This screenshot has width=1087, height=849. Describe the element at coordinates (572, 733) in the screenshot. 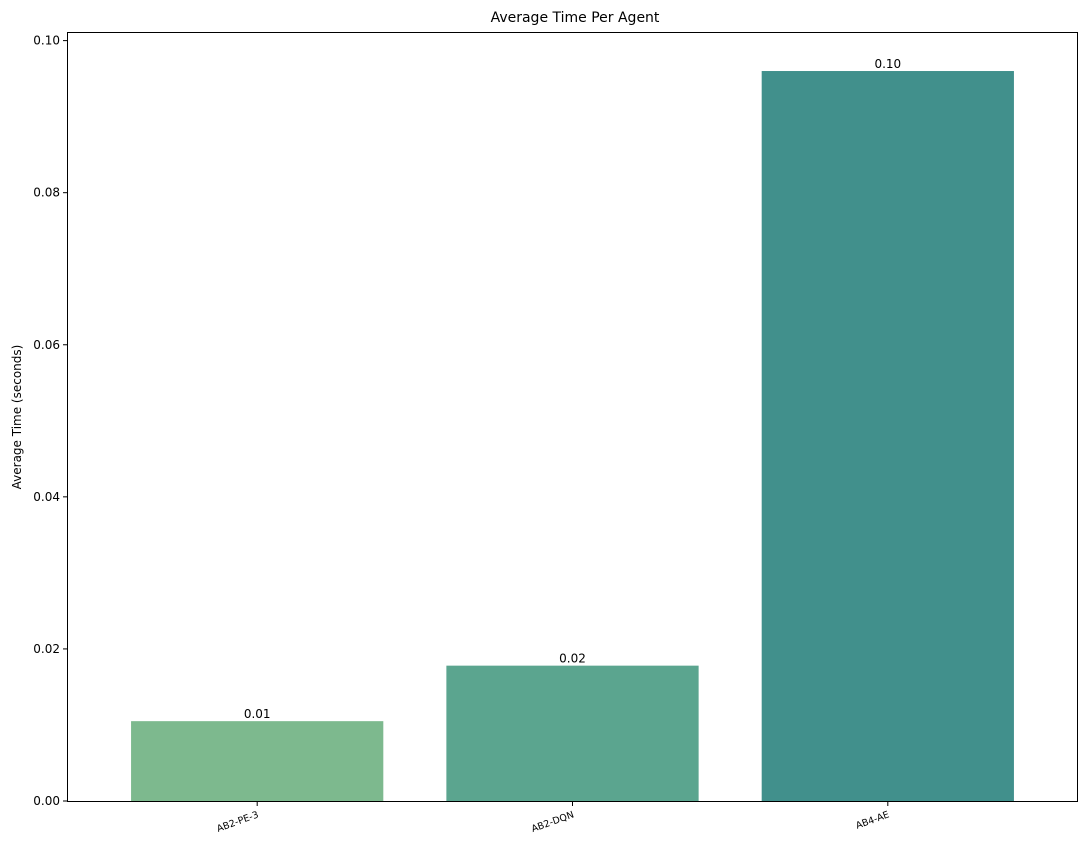

I see `bar-ab2-dqn` at that location.